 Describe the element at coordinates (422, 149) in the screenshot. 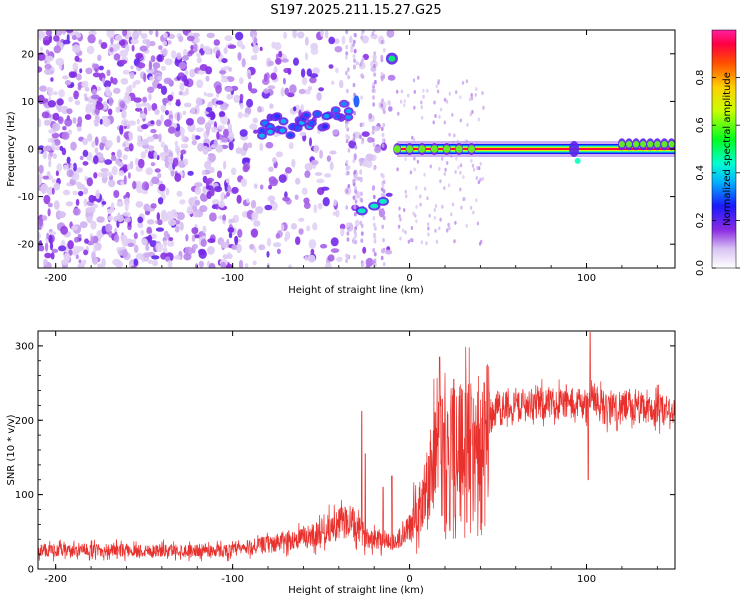

I see `carrier-lobe` at that location.